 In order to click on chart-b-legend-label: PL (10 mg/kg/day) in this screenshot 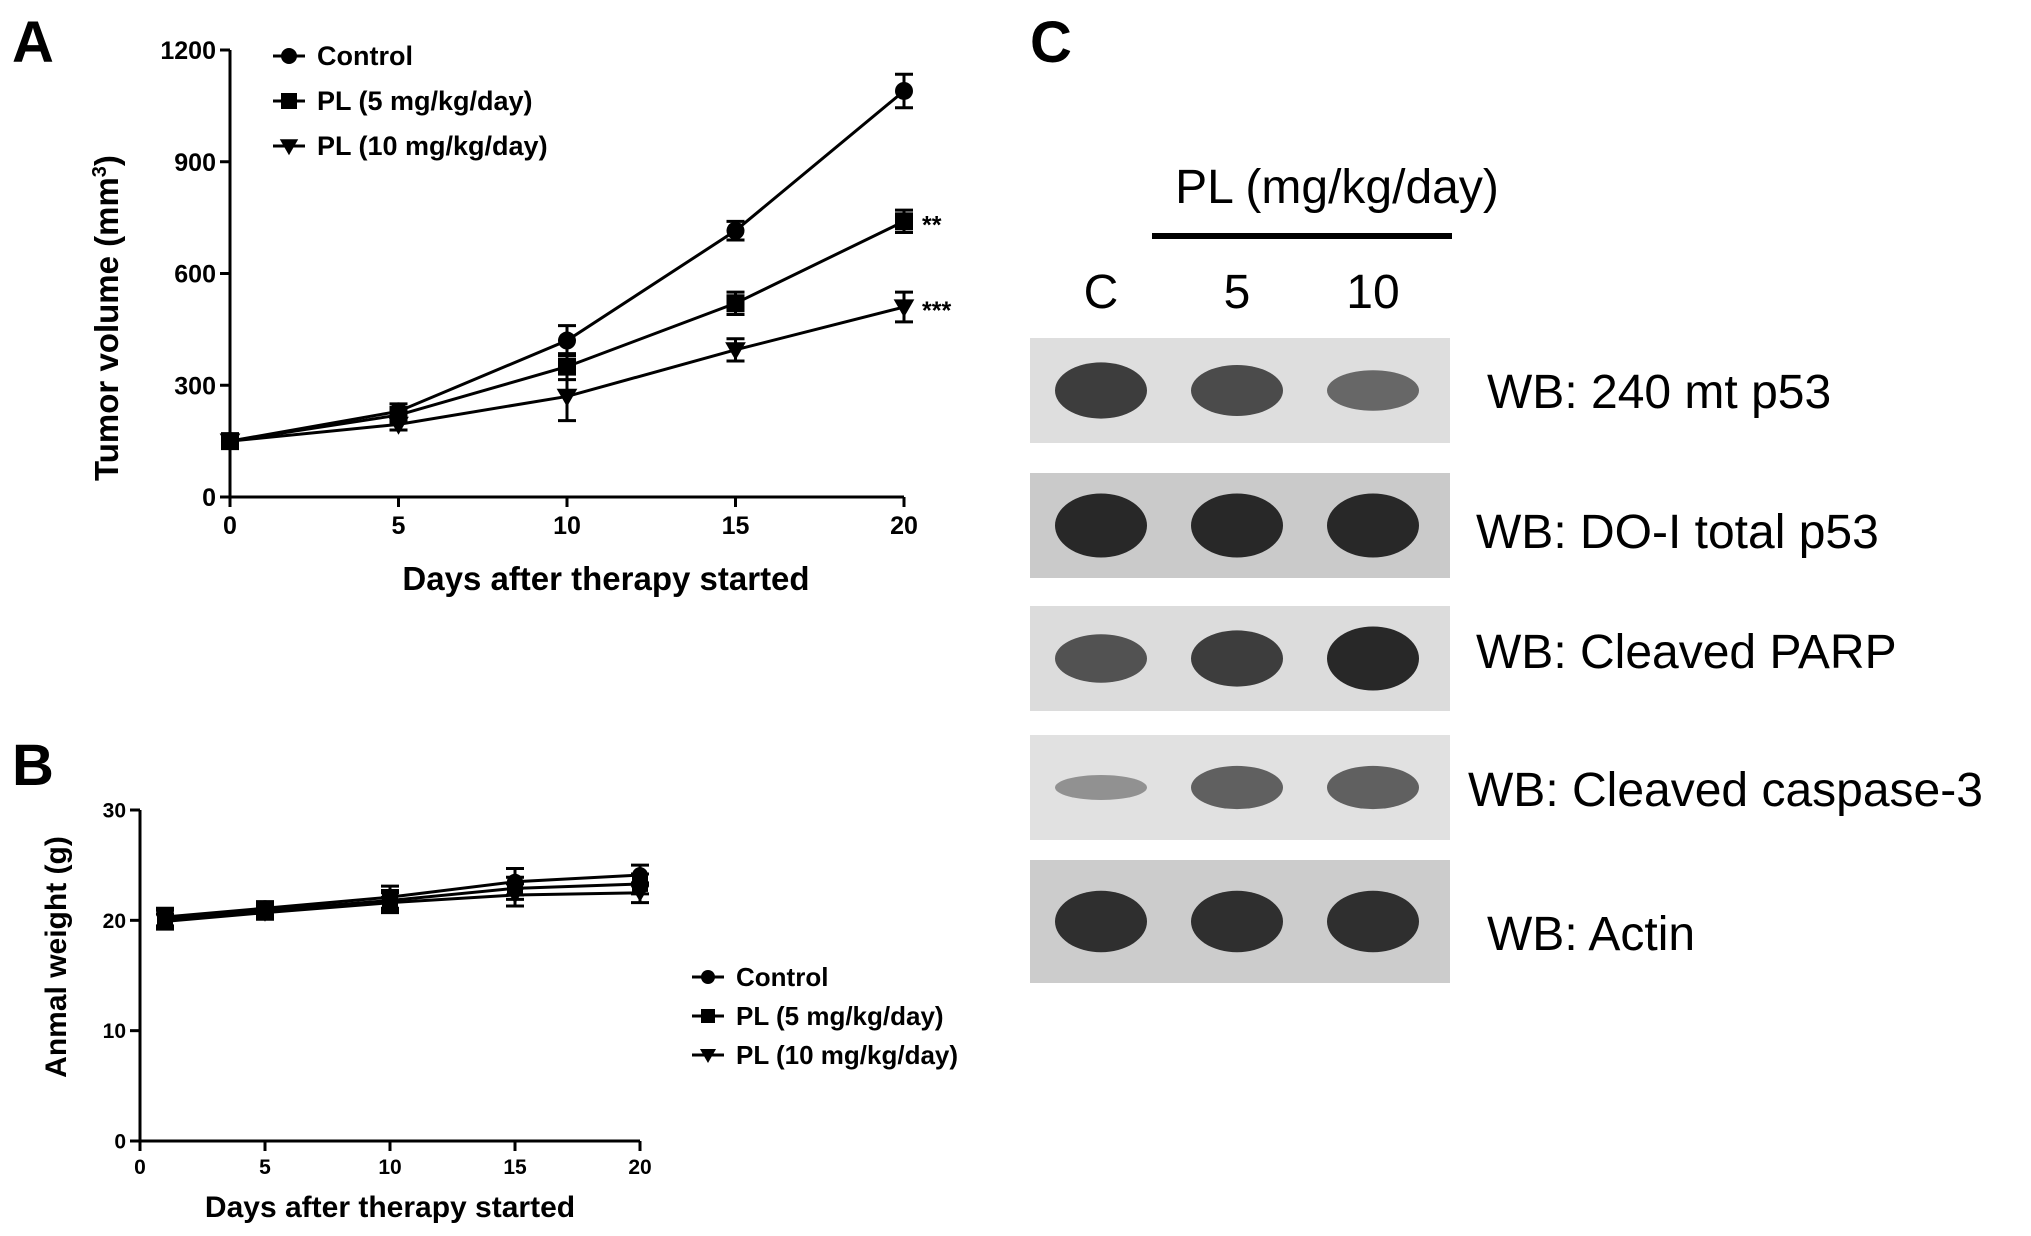, I will do `click(847, 1055)`.